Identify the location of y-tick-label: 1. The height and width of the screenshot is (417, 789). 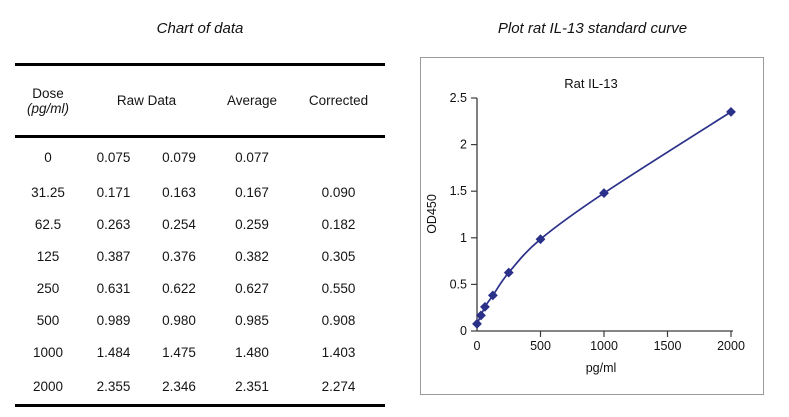
(463, 238).